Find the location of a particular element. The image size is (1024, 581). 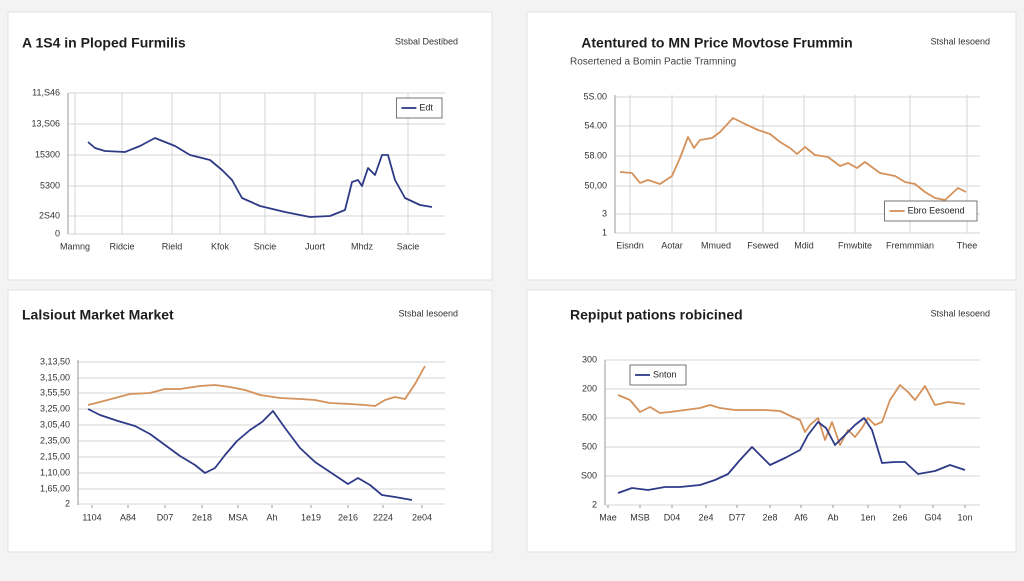

x-tick-label: 1e19 is located at coordinates (311, 517).